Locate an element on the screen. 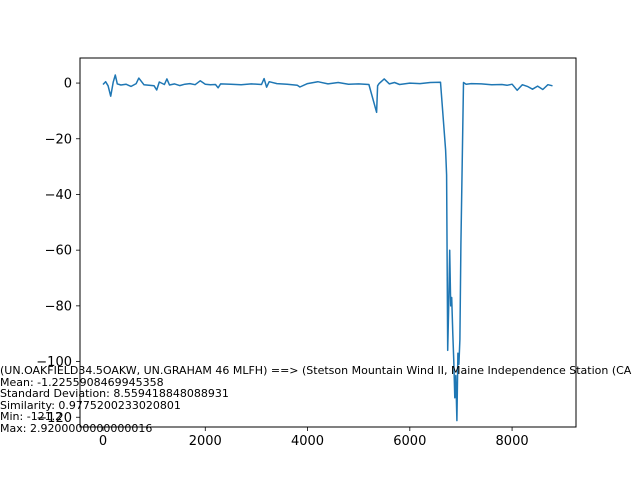  x-tick-label: 8000 is located at coordinates (512, 441).